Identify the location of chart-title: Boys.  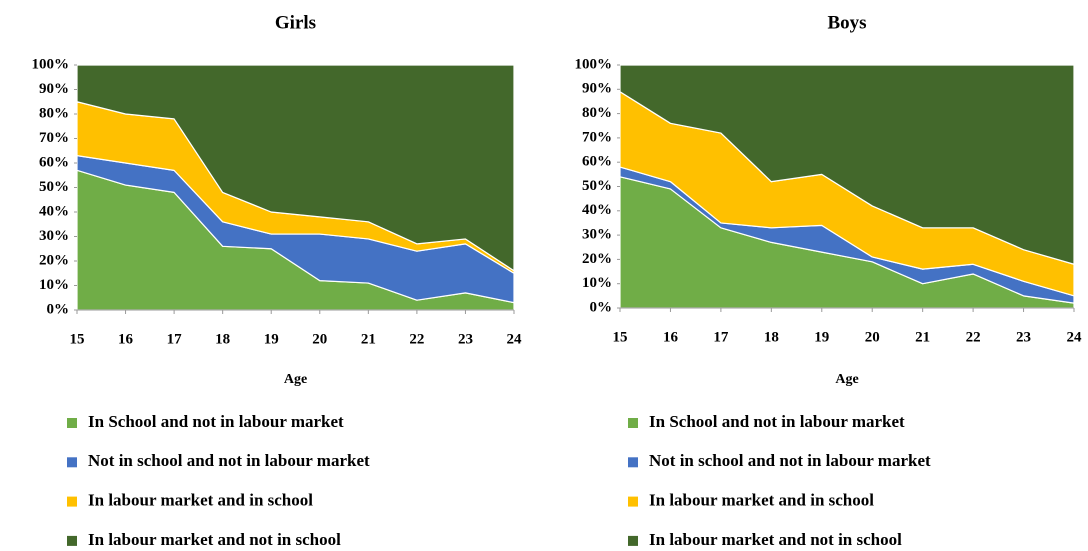
(846, 22).